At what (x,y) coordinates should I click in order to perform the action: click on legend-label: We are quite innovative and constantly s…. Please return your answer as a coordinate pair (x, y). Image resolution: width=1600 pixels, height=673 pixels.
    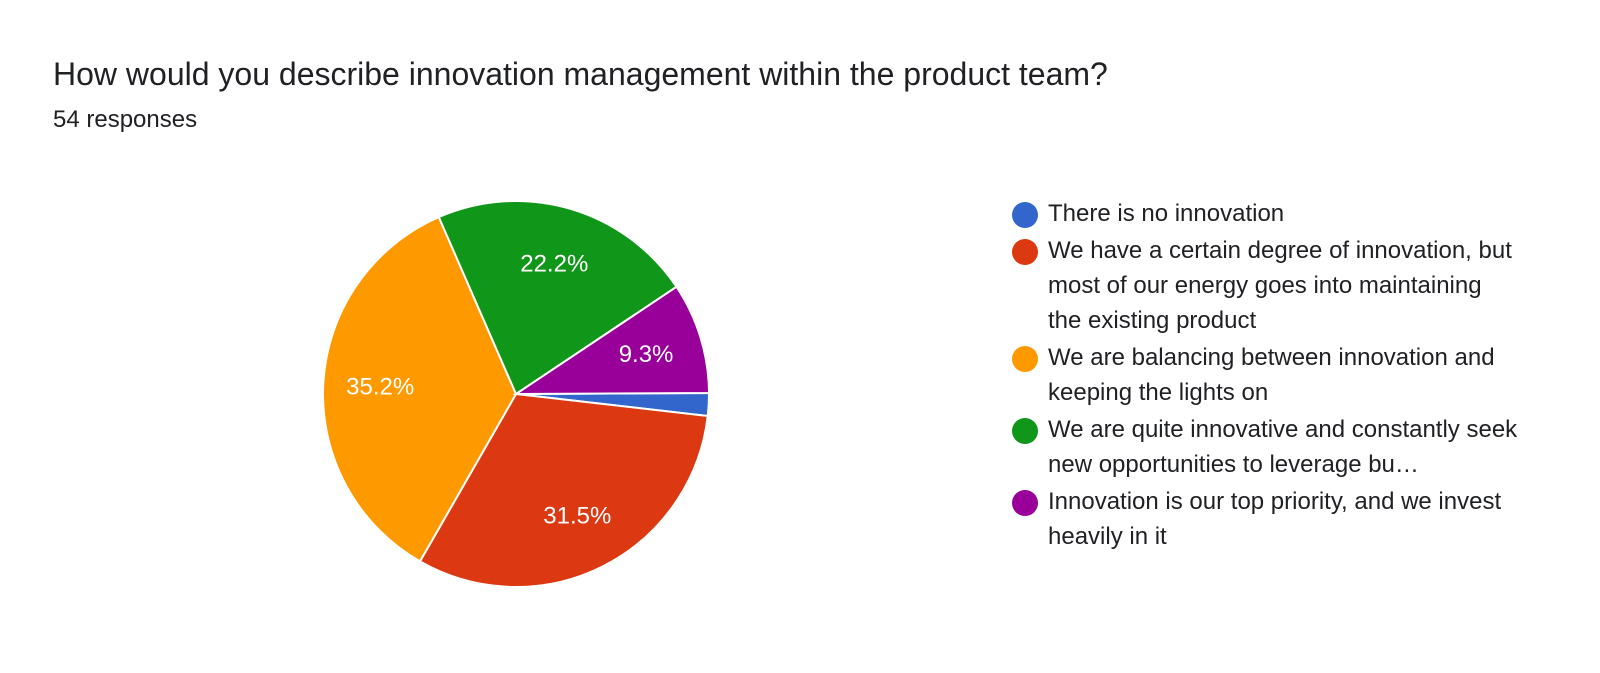
    Looking at the image, I should click on (1283, 447).